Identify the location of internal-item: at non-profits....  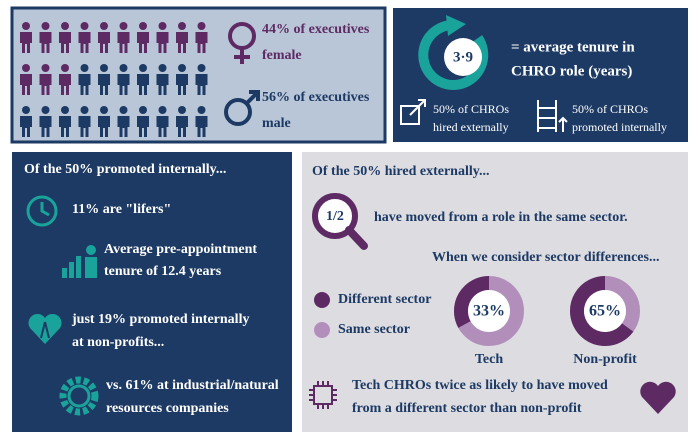
(118, 342).